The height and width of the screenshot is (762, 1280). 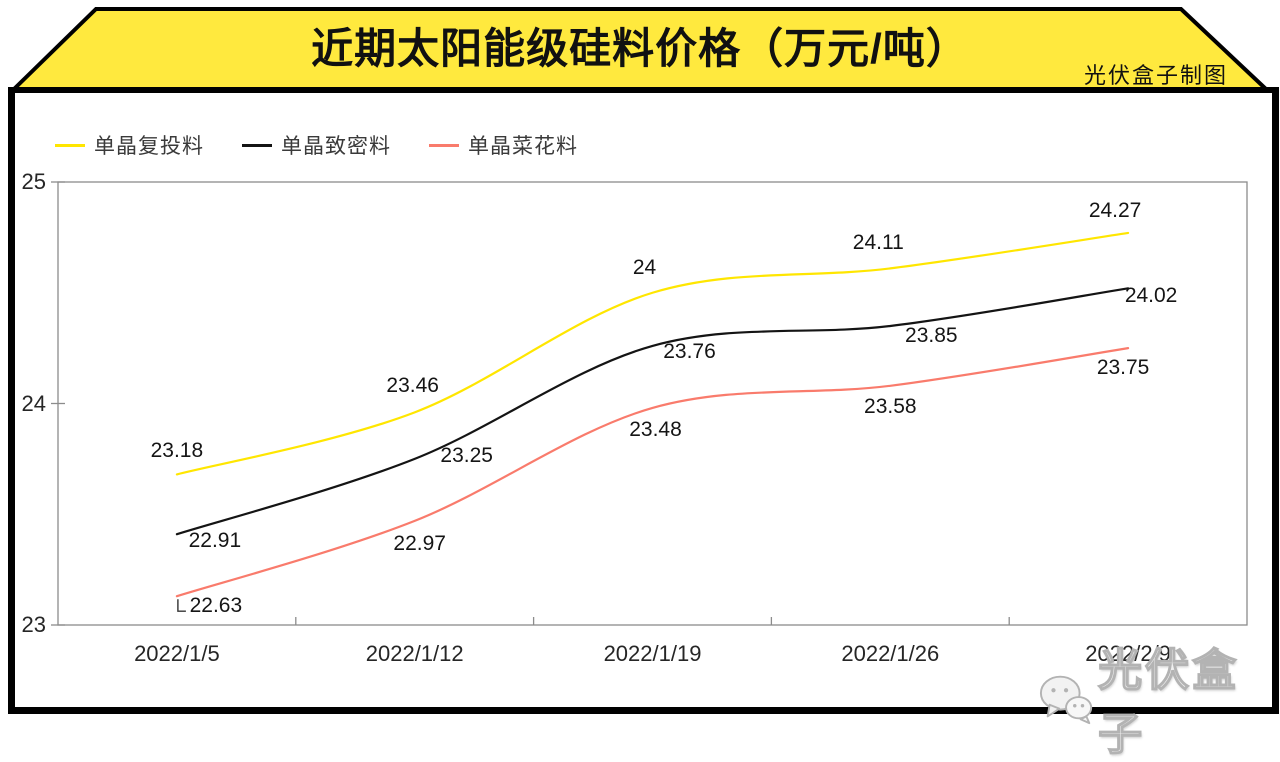 What do you see at coordinates (216, 606) in the screenshot?
I see `data-label: 22.63` at bounding box center [216, 606].